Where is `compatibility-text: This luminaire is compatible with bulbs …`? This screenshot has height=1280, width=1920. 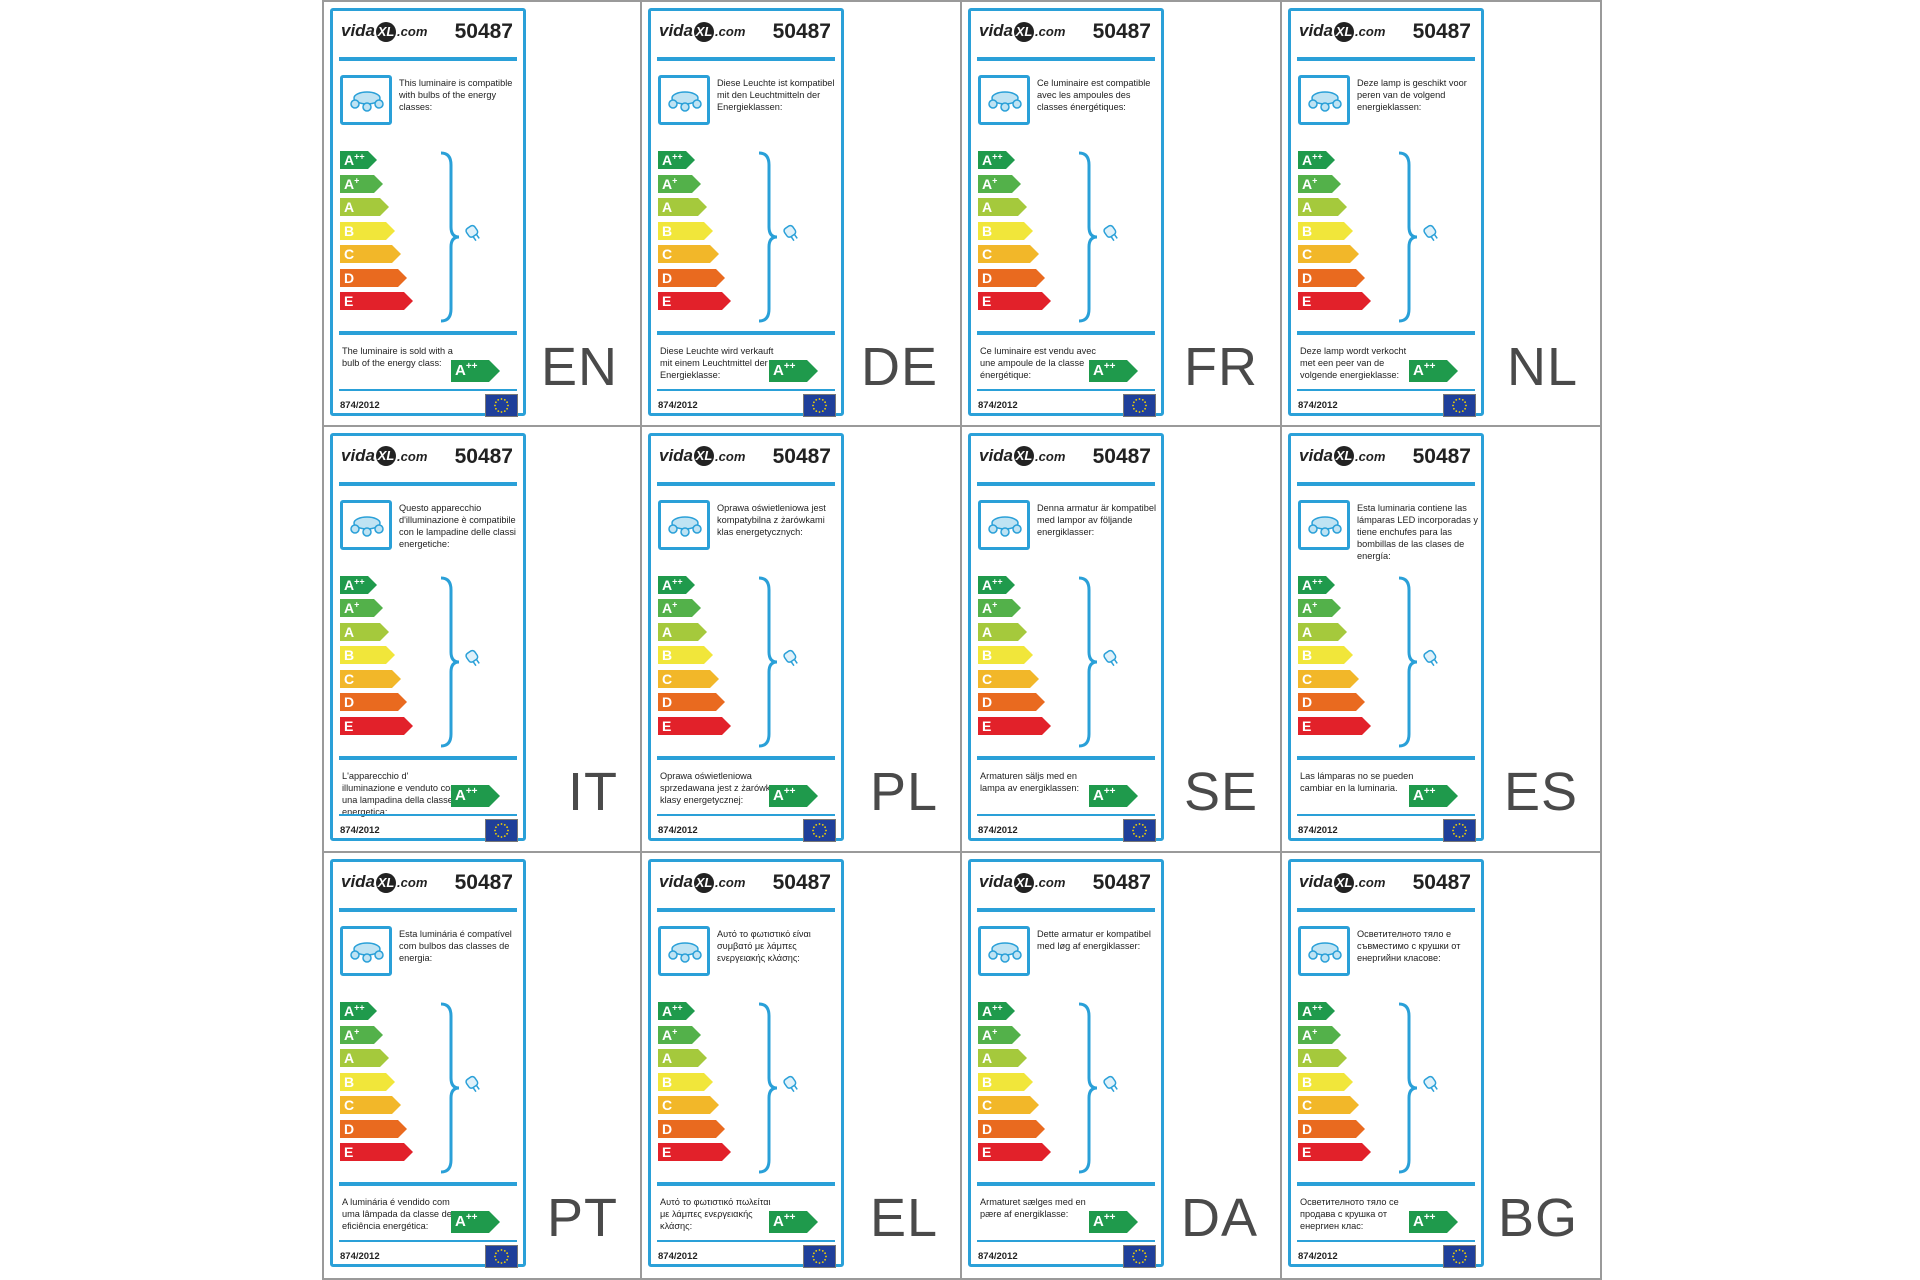
compatibility-text: This luminaire is compatible with bulbs … is located at coordinates (456, 95).